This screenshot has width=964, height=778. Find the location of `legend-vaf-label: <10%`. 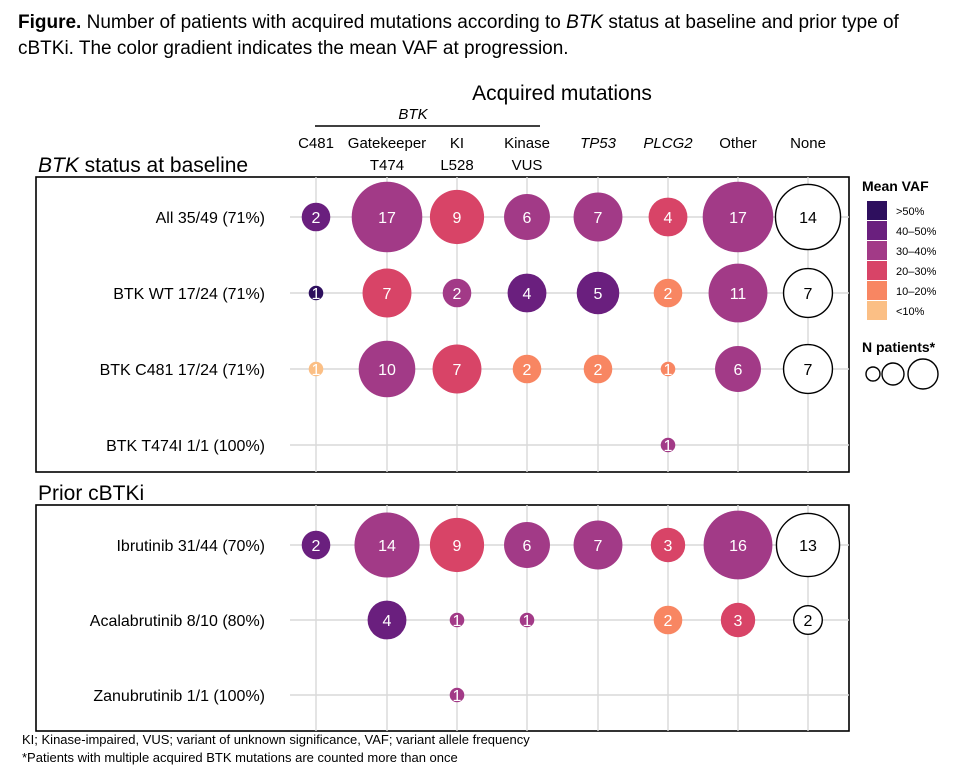

legend-vaf-label: <10% is located at coordinates (910, 312).